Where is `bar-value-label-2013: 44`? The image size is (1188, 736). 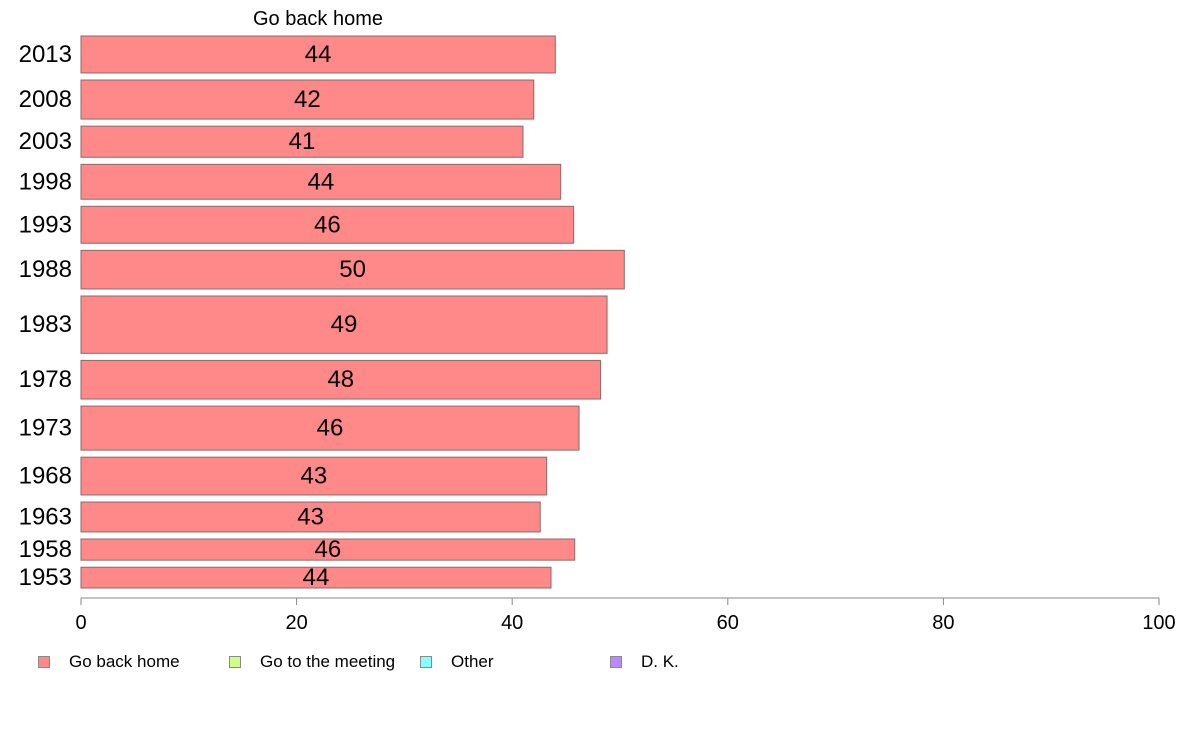 bar-value-label-2013: 44 is located at coordinates (318, 54).